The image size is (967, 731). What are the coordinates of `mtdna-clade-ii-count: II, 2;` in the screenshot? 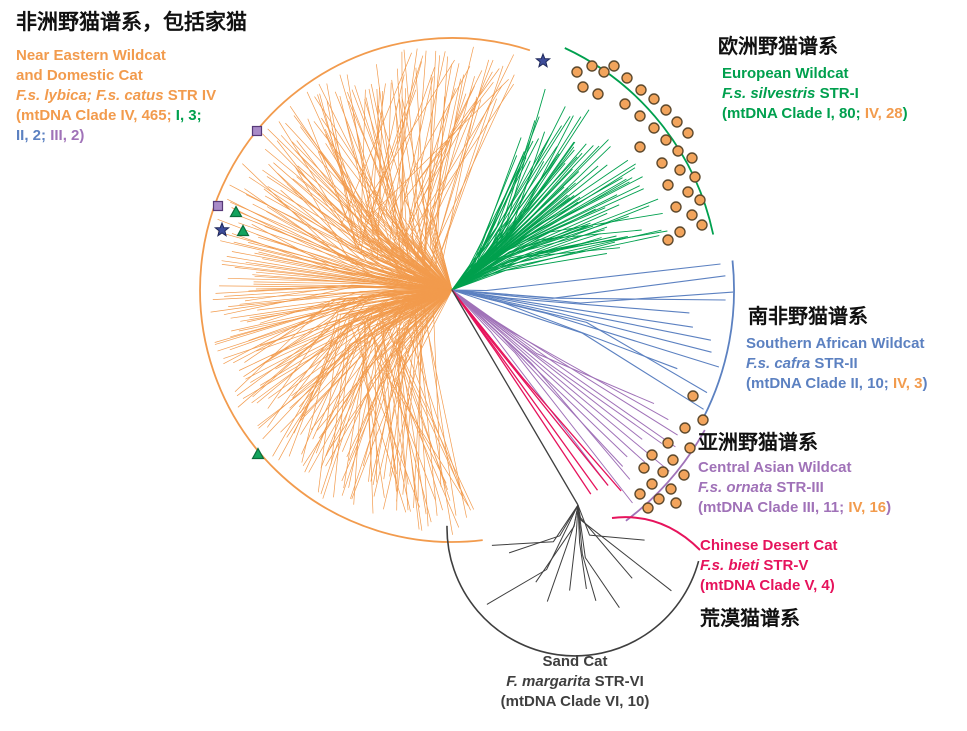 It's located at (33, 135).